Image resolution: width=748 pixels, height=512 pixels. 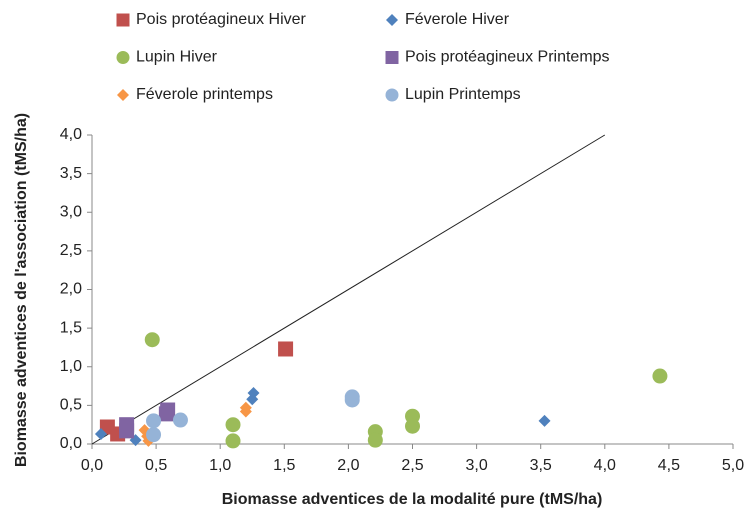 I want to click on legend-label: Féverole Hiver, so click(x=457, y=19).